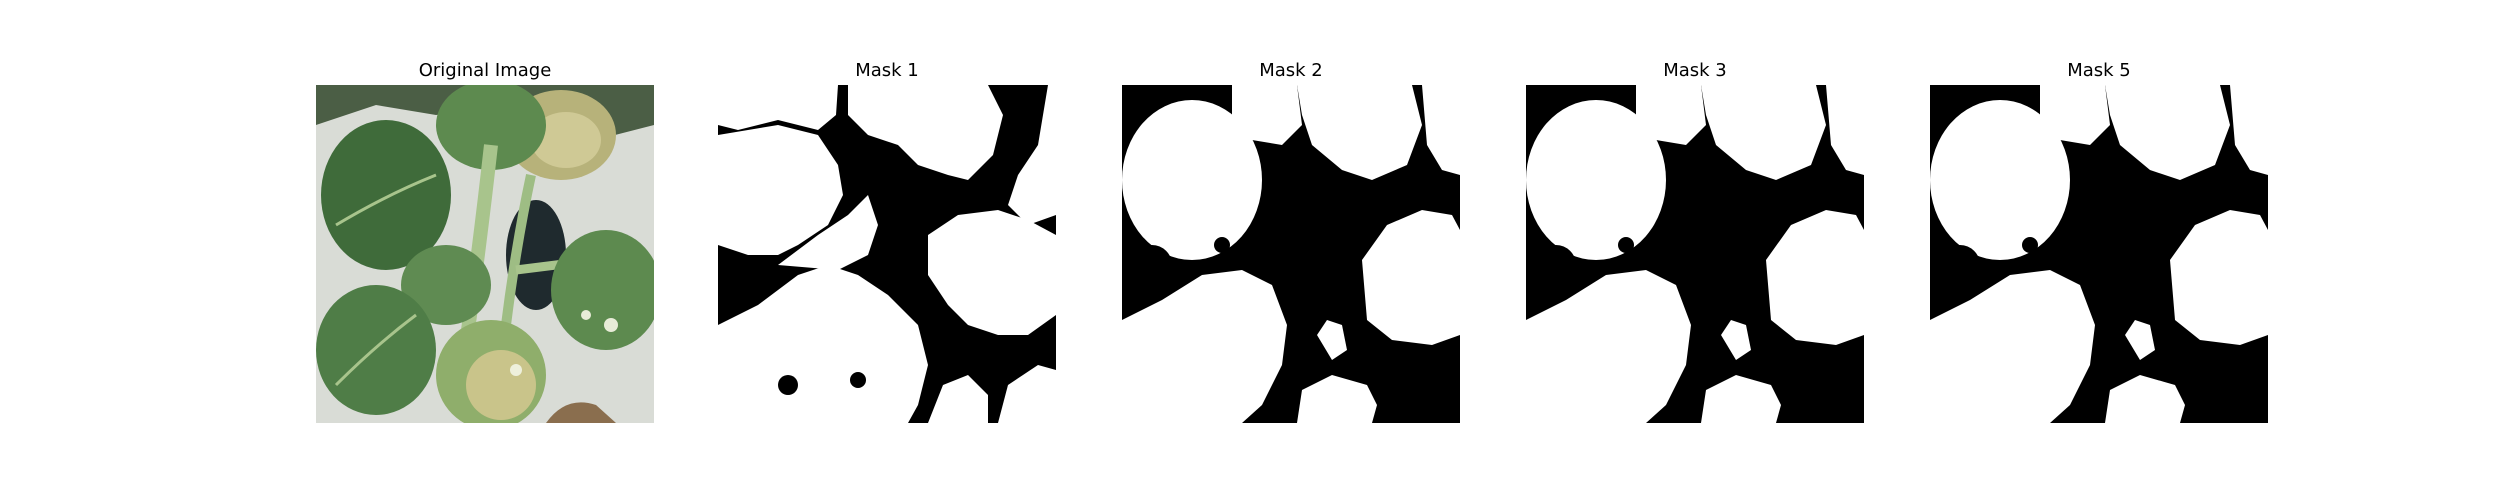 The width and height of the screenshot is (2500, 500). I want to click on panel-title: Mask 2, so click(1291, 71).